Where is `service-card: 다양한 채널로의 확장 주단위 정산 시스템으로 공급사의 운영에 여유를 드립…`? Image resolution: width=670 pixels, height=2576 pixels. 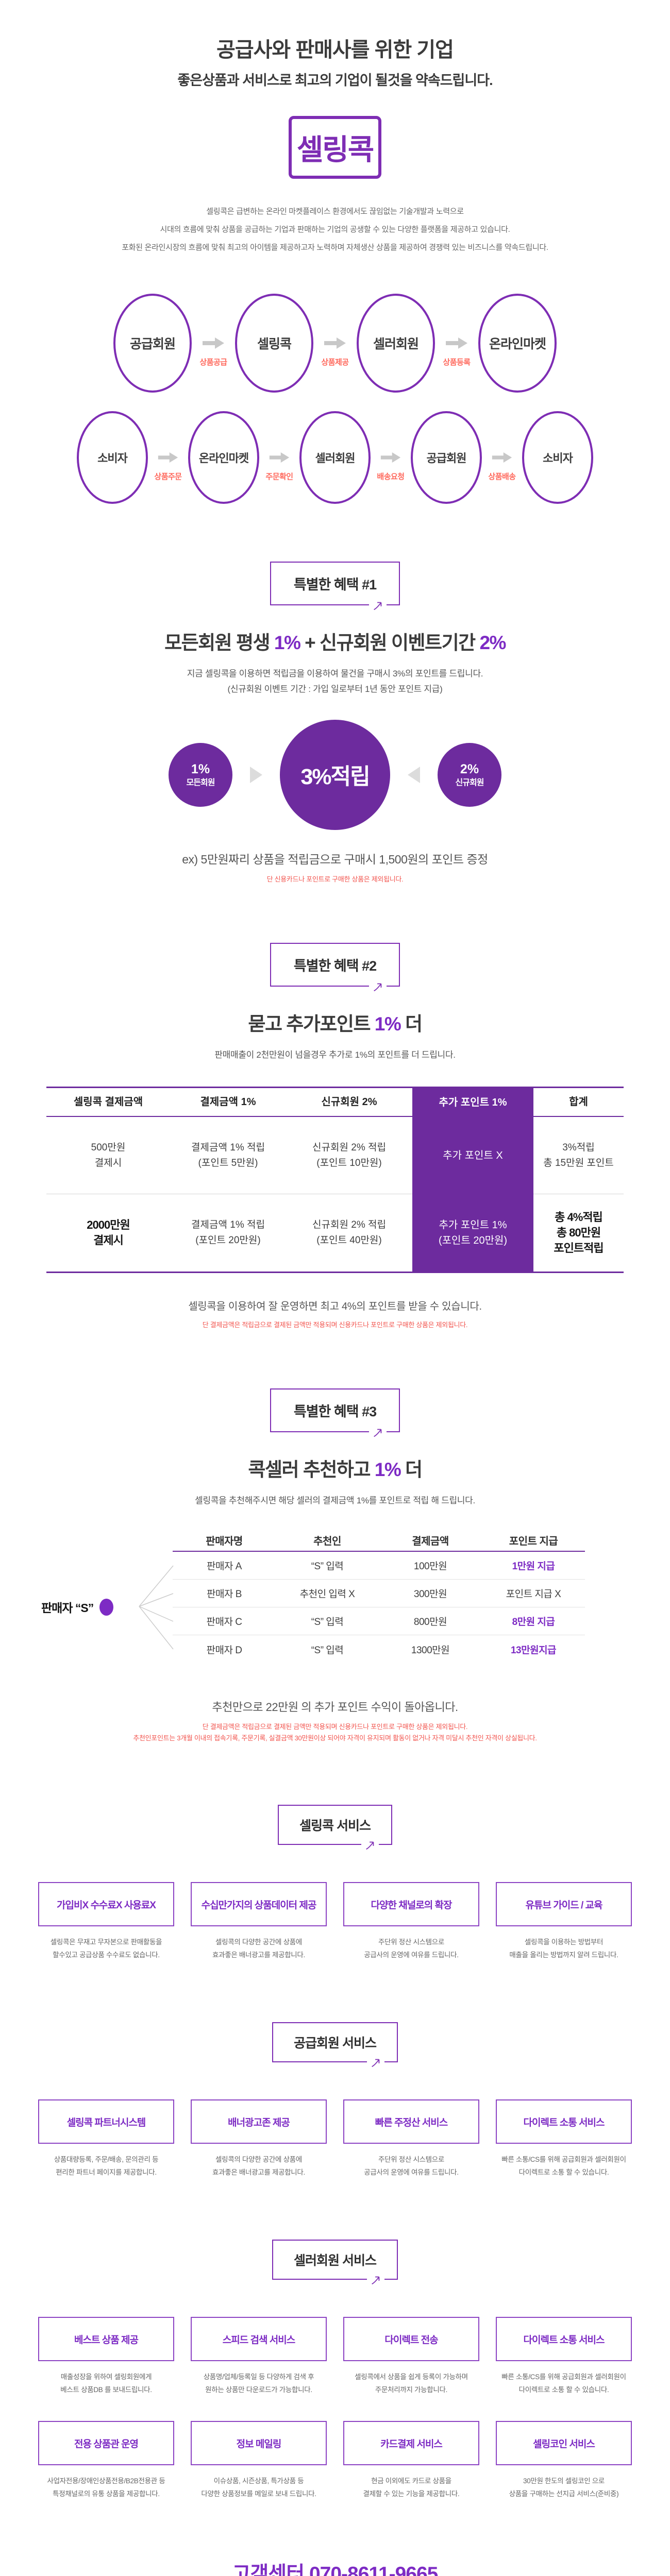
service-card: 다양한 채널로의 확장 주단위 정산 시스템으로 공급사의 운영에 여유를 드립… is located at coordinates (411, 1921).